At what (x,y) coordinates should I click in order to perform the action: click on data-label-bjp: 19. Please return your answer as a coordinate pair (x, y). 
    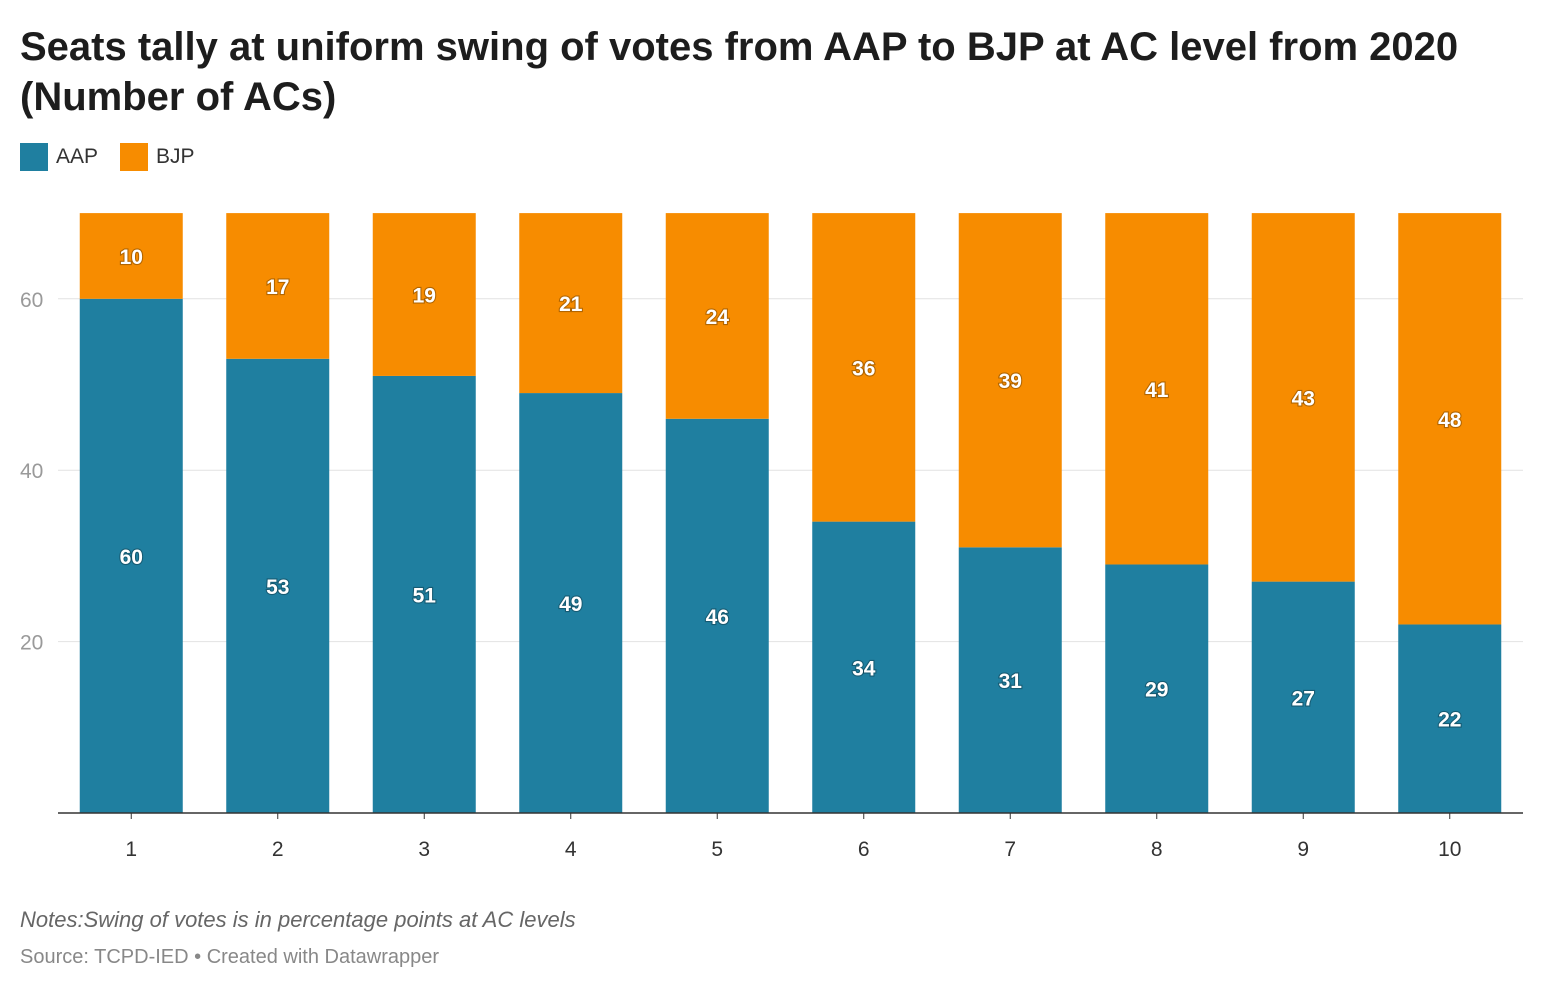
    Looking at the image, I should click on (424, 296).